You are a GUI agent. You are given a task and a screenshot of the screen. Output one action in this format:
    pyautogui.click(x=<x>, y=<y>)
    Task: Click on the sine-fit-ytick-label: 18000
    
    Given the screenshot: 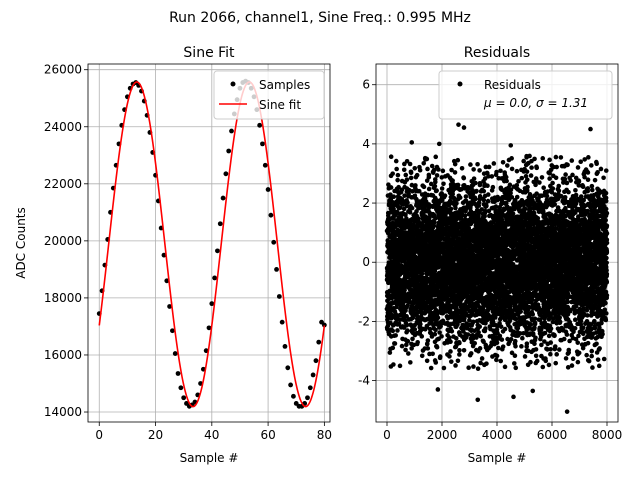 What is the action you would take?
    pyautogui.click(x=63, y=298)
    